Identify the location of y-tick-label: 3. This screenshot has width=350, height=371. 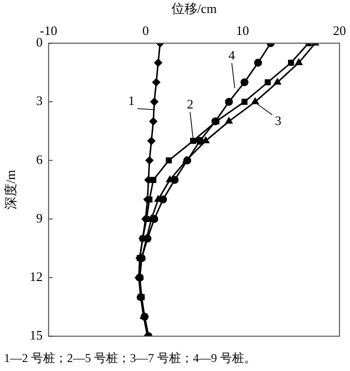
(39, 100).